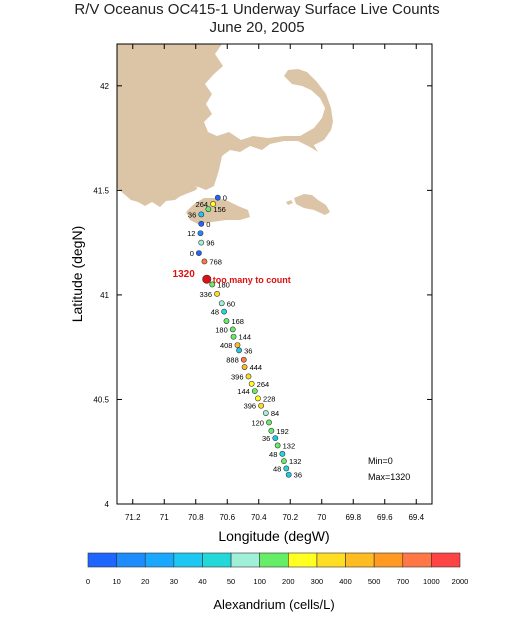 The height and width of the screenshot is (624, 514). I want to click on y-axis-label: Latitude (degN), so click(77, 274).